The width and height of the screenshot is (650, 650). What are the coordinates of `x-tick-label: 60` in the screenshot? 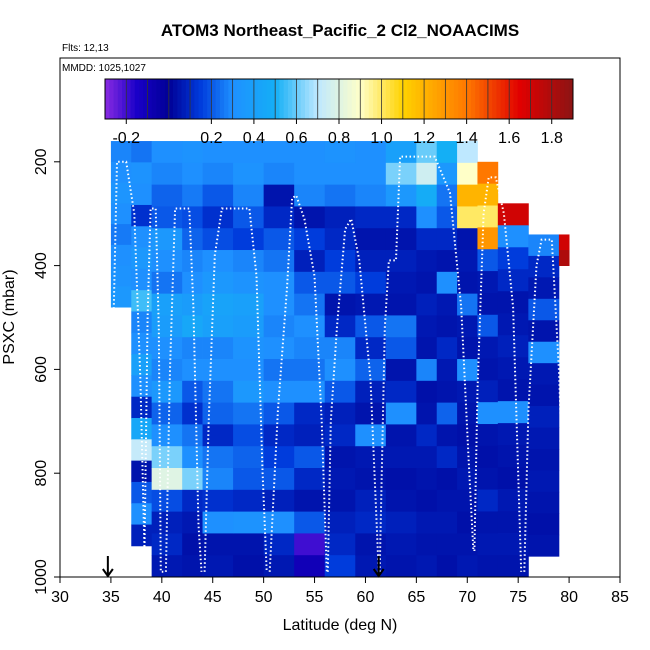 It's located at (366, 597).